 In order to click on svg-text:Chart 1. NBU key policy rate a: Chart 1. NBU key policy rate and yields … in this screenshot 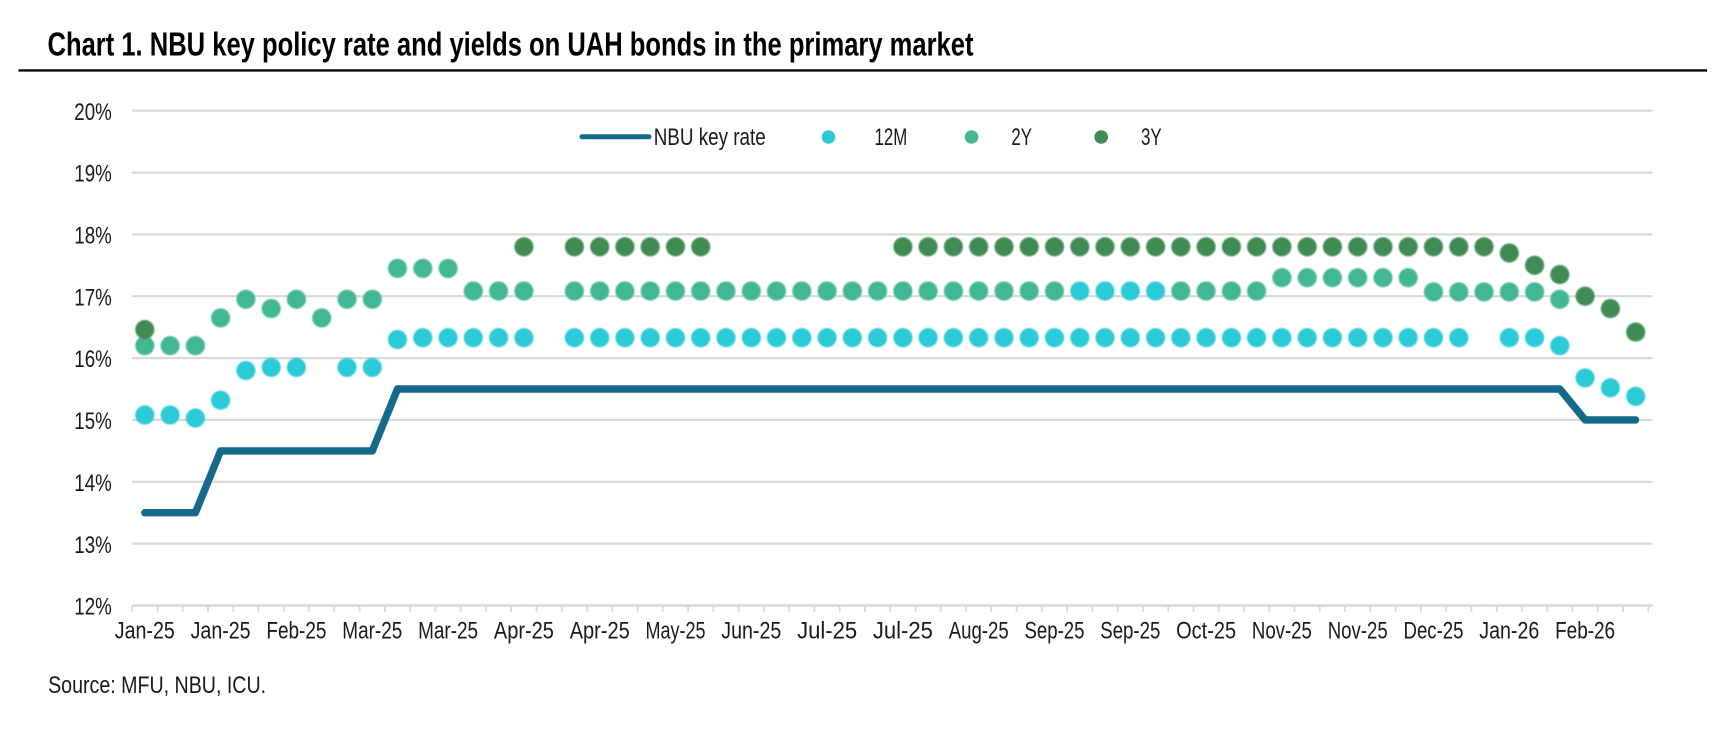, I will do `click(511, 44)`.